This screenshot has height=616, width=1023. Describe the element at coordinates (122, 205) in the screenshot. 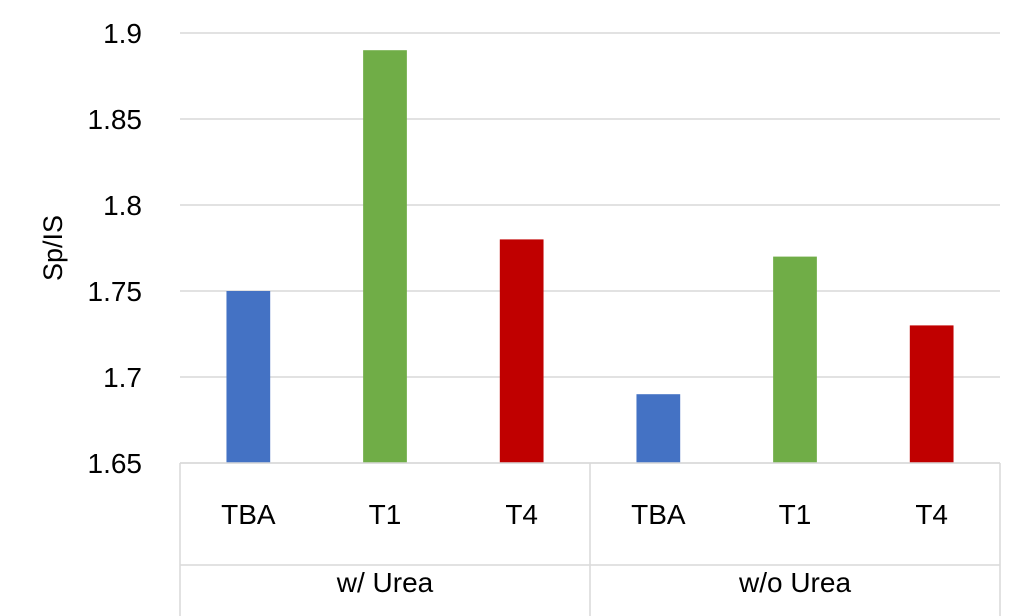

I see `y-tick-label: 1.8` at that location.